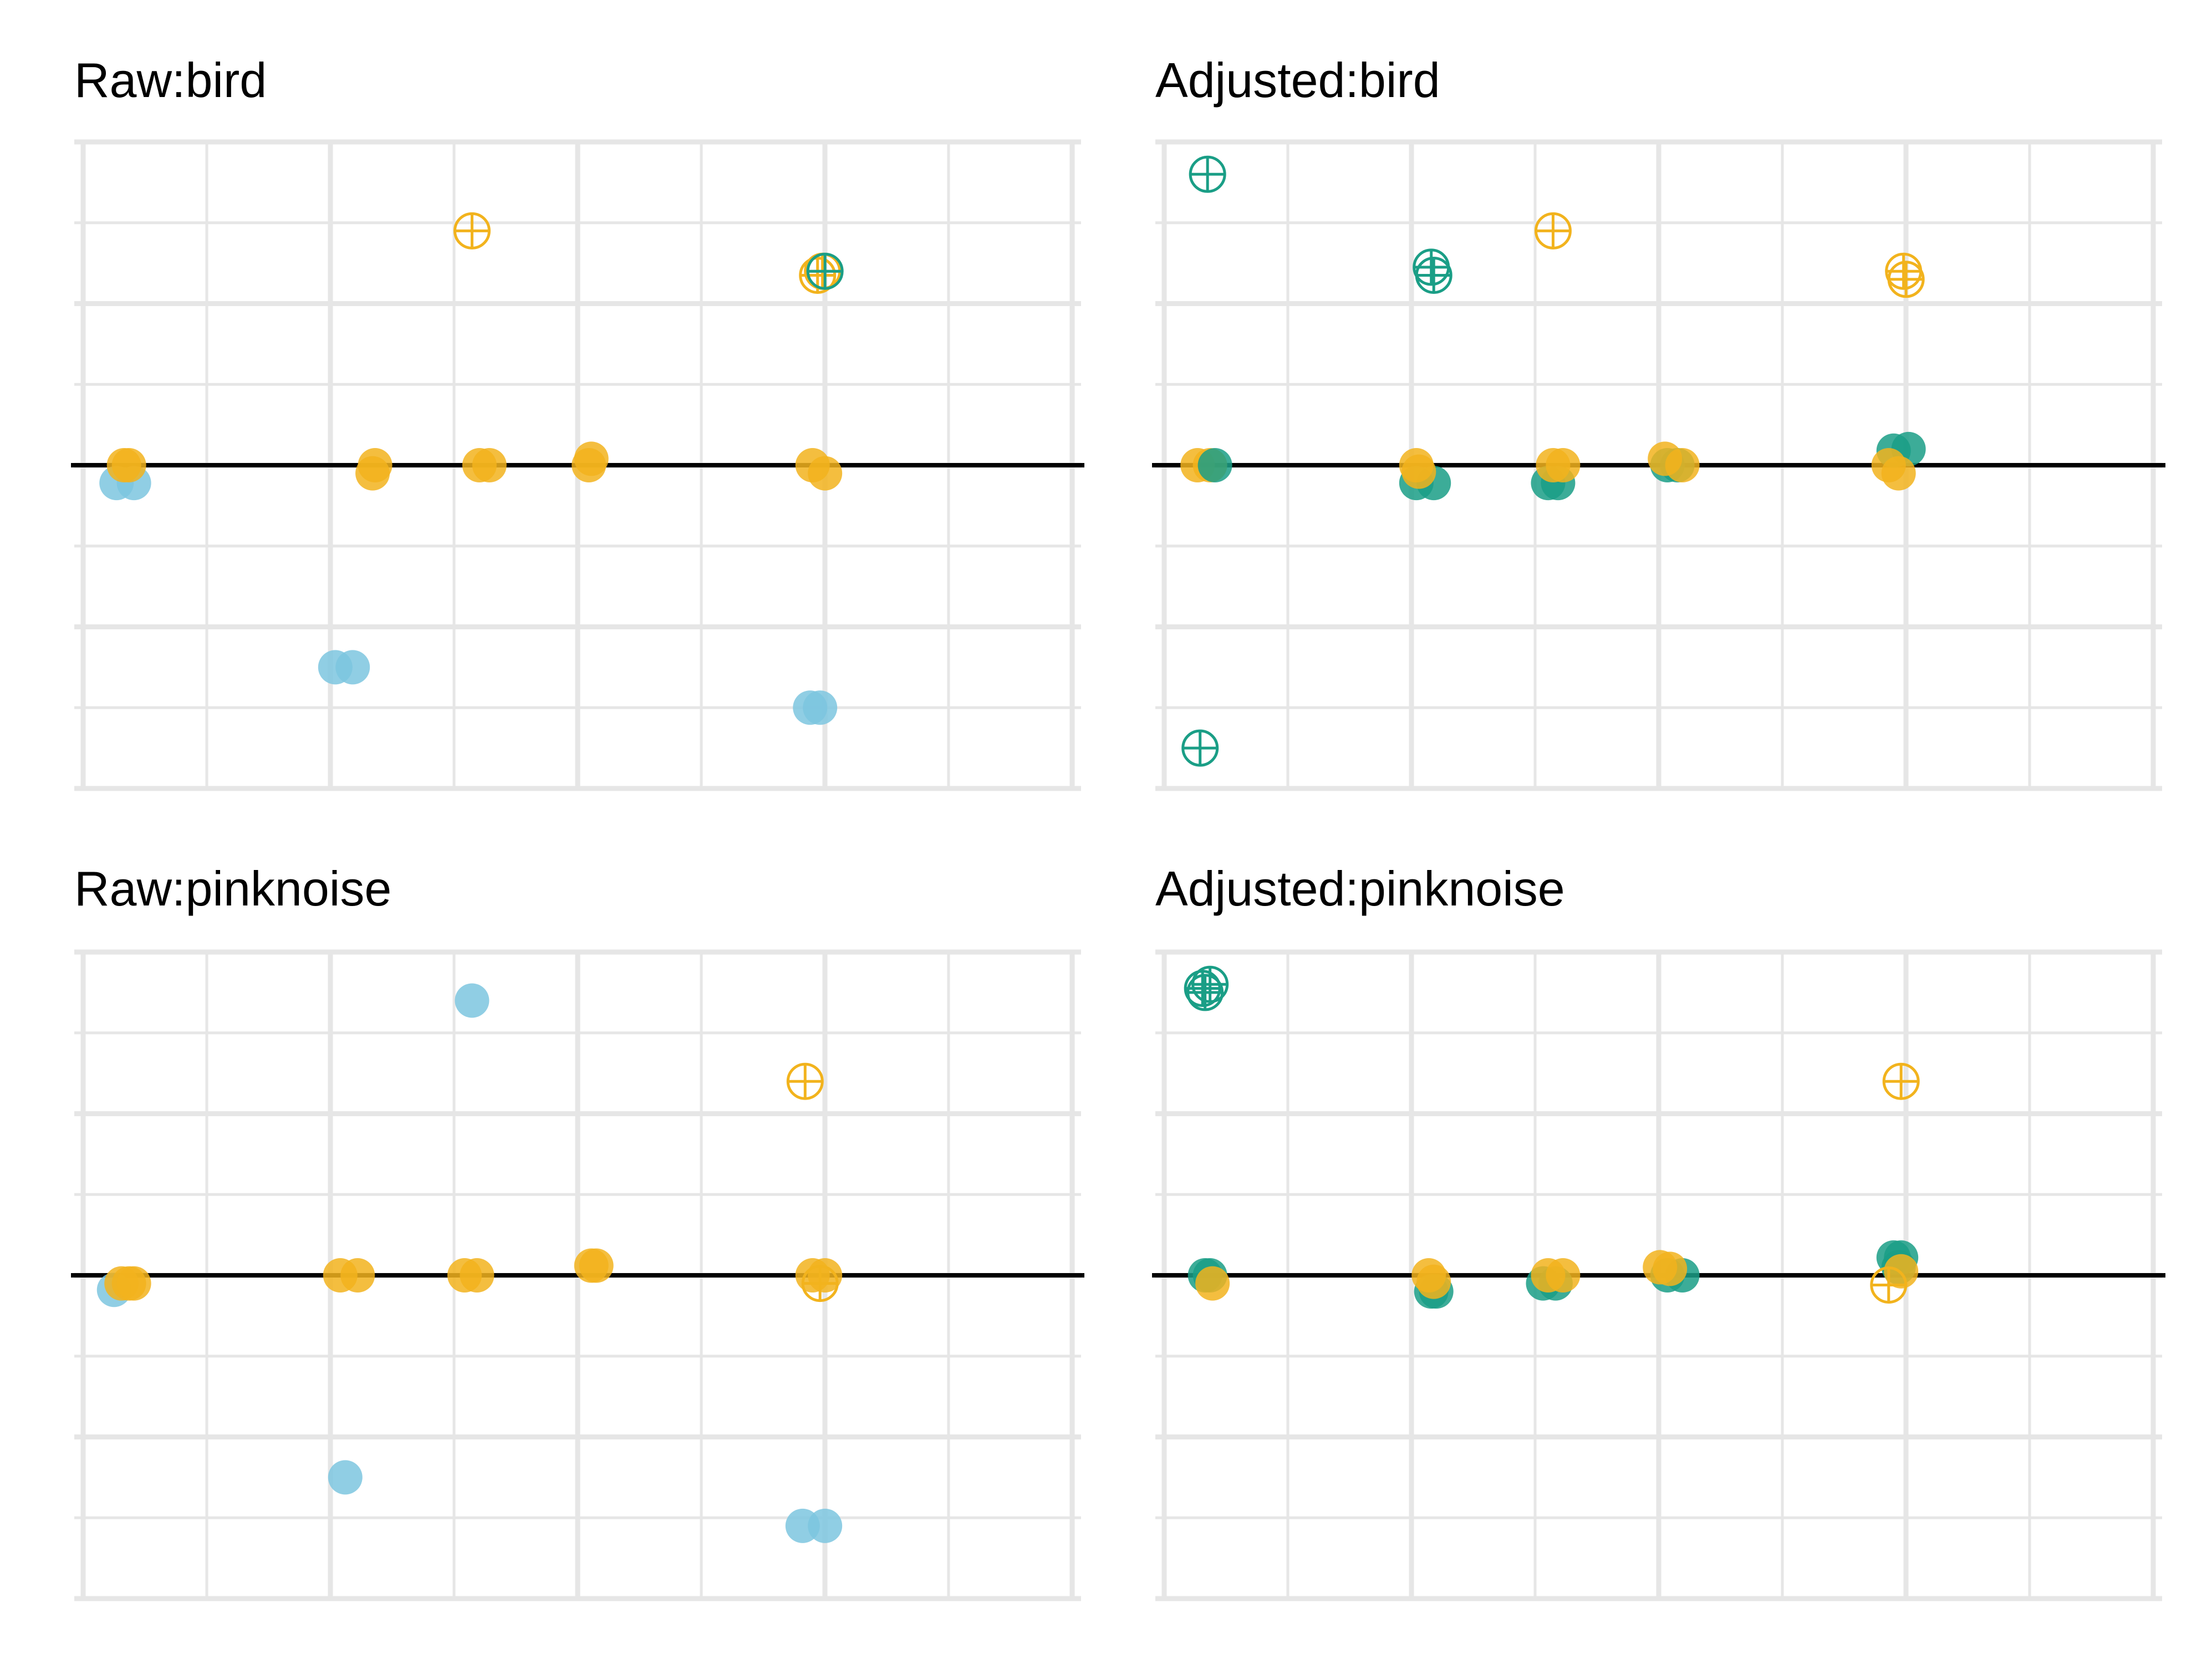  I want to click on panel-title-adjusted-bird: Adjusted:bird, so click(1297, 80).